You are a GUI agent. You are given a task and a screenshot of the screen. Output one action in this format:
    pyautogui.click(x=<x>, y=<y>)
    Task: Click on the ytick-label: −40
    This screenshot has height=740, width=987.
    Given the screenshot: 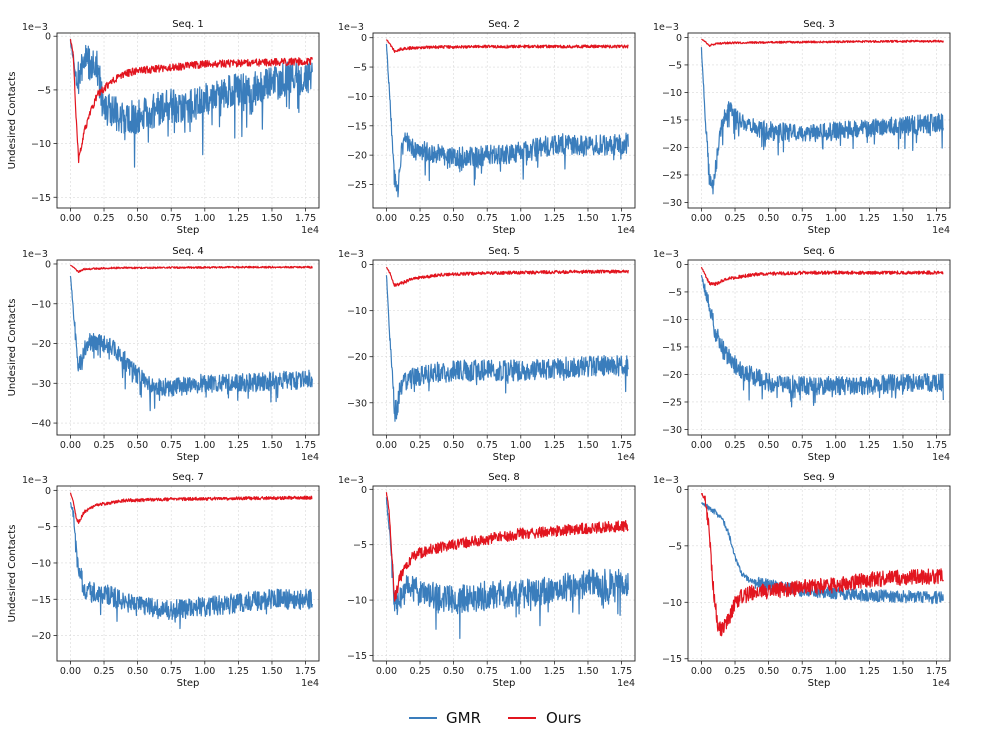 What is the action you would take?
    pyautogui.click(x=41, y=424)
    